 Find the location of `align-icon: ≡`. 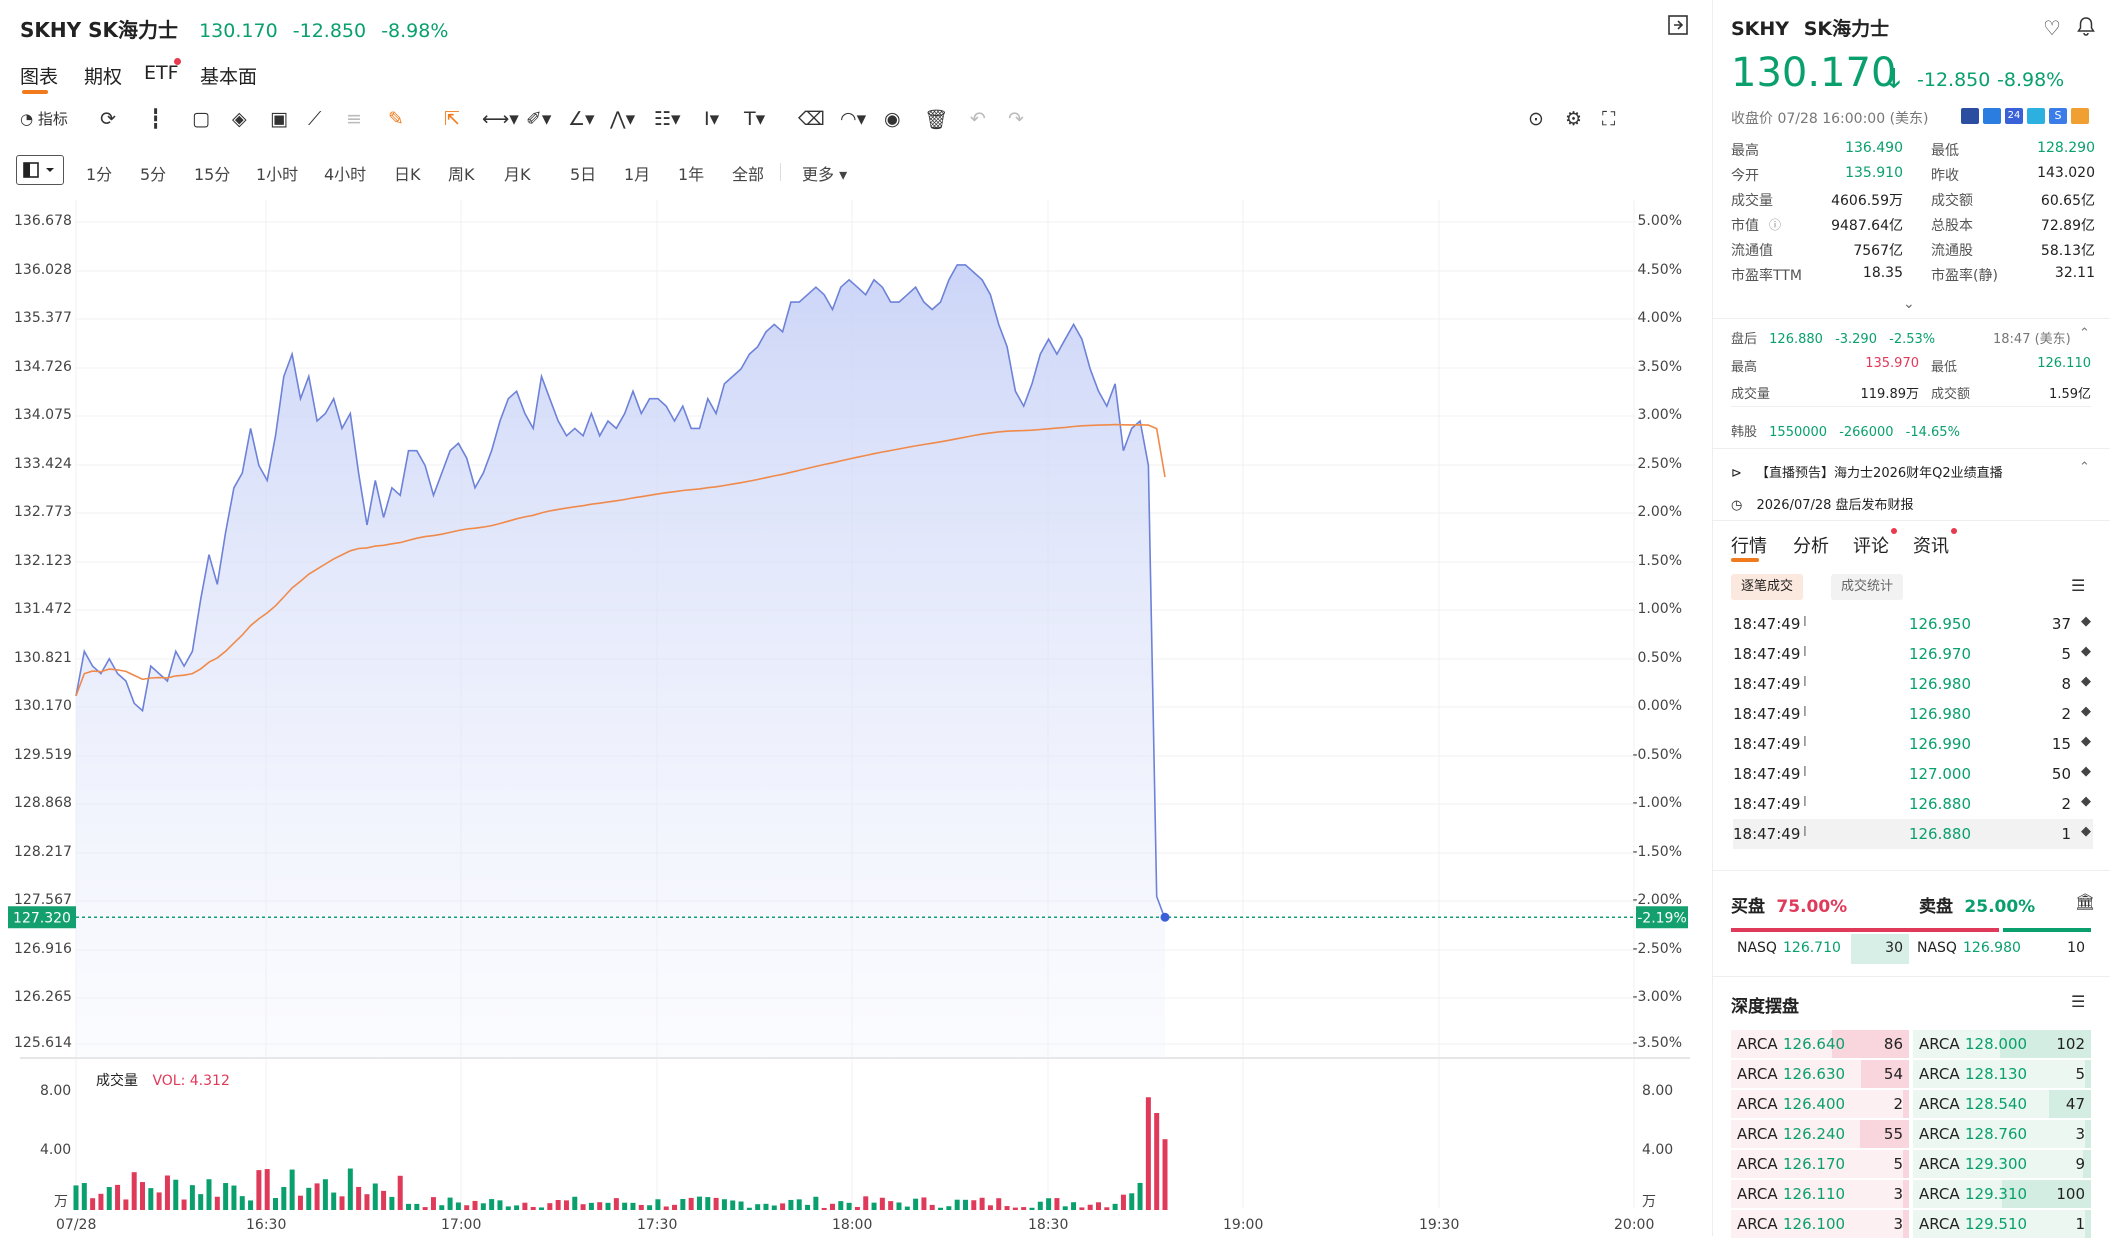

align-icon: ≡ is located at coordinates (354, 119).